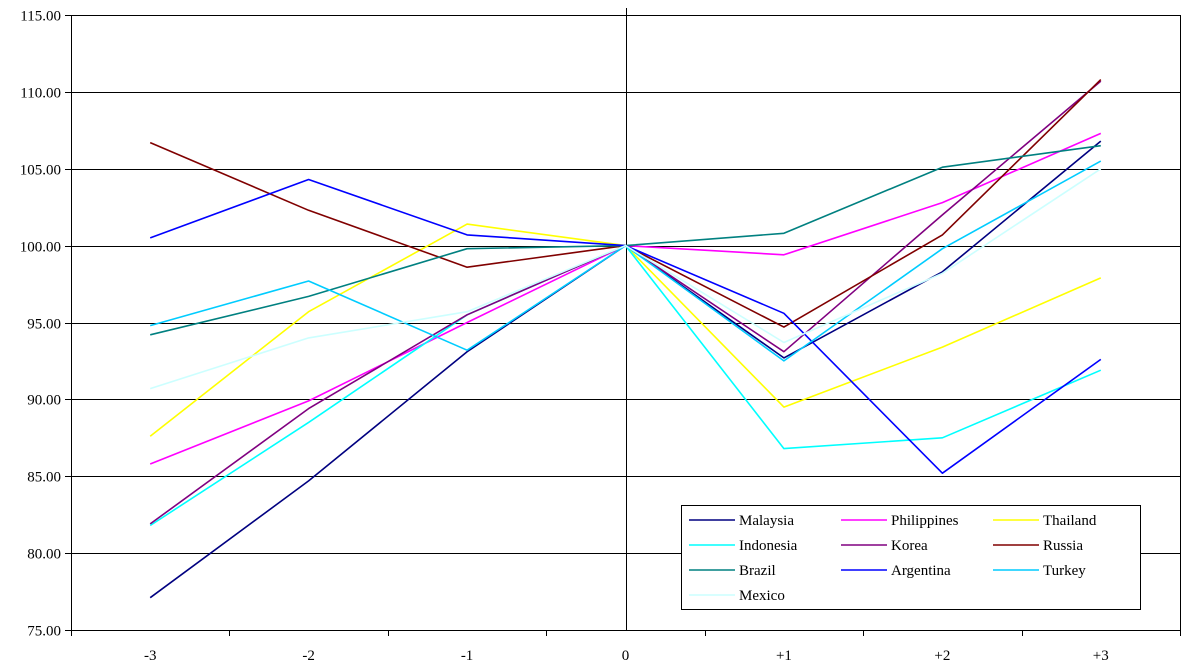  I want to click on x-tick-label: +2, so click(942, 656).